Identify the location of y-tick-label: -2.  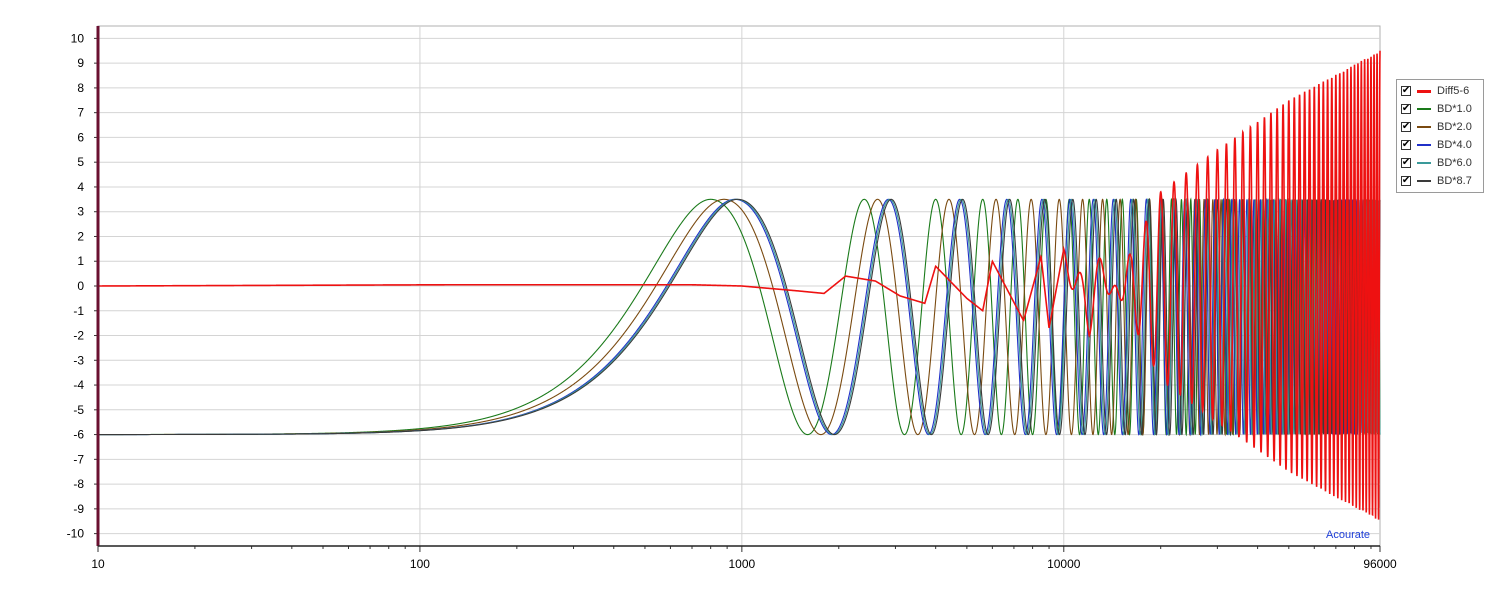
(78, 336).